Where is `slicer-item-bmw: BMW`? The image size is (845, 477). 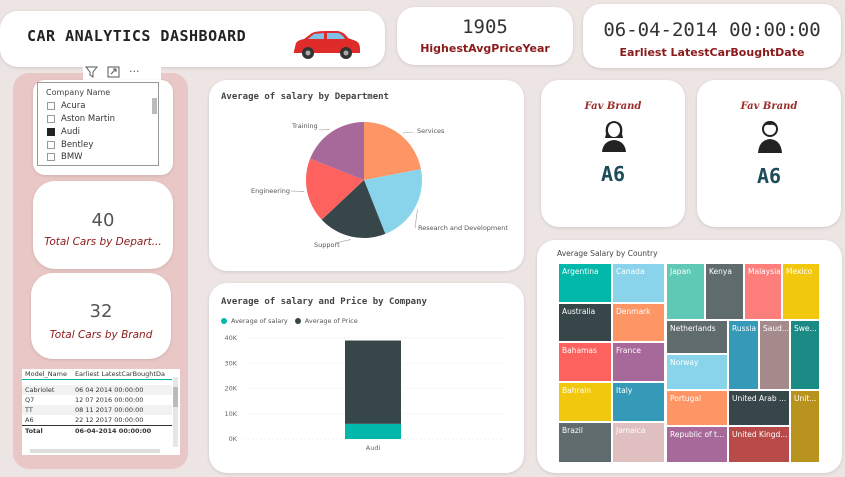 slicer-item-bmw: BMW is located at coordinates (65, 157).